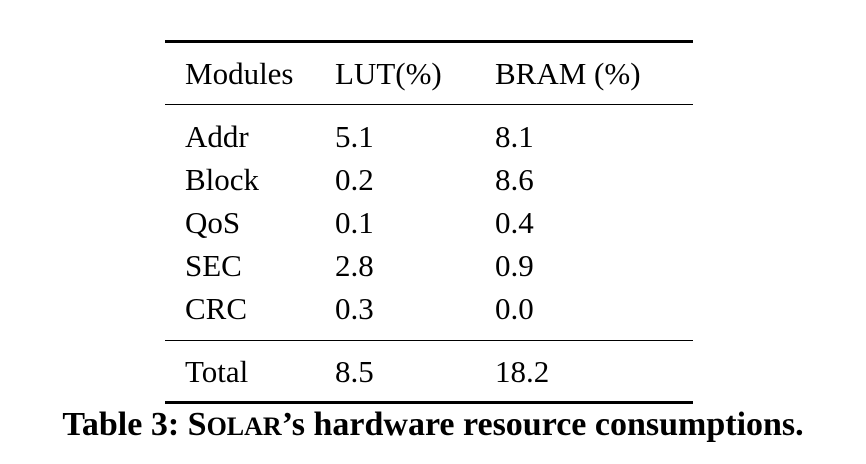 This screenshot has height=464, width=866. I want to click on cell-module: QoS, so click(213, 222).